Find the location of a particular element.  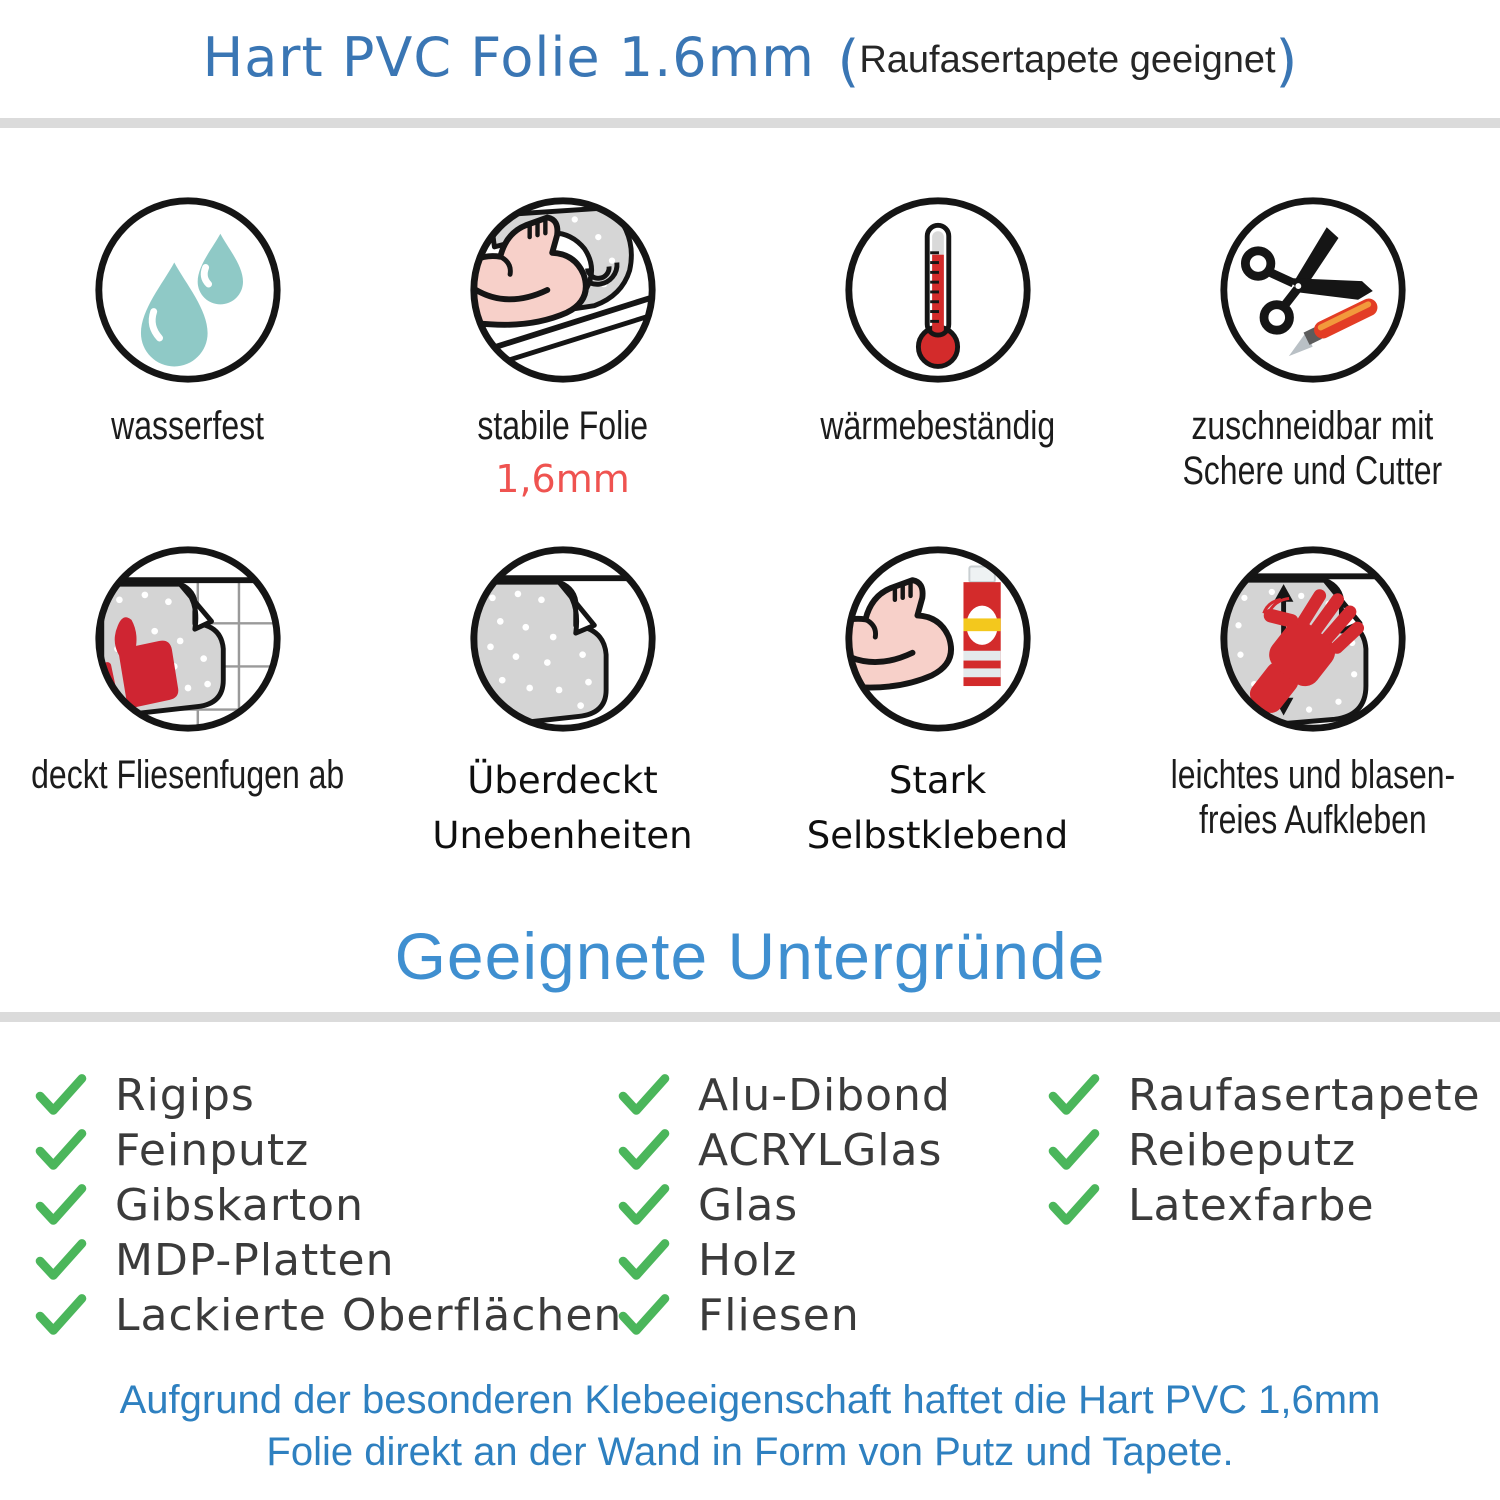

feature-label: Überdeckt Unebenheiten is located at coordinates (562, 808).